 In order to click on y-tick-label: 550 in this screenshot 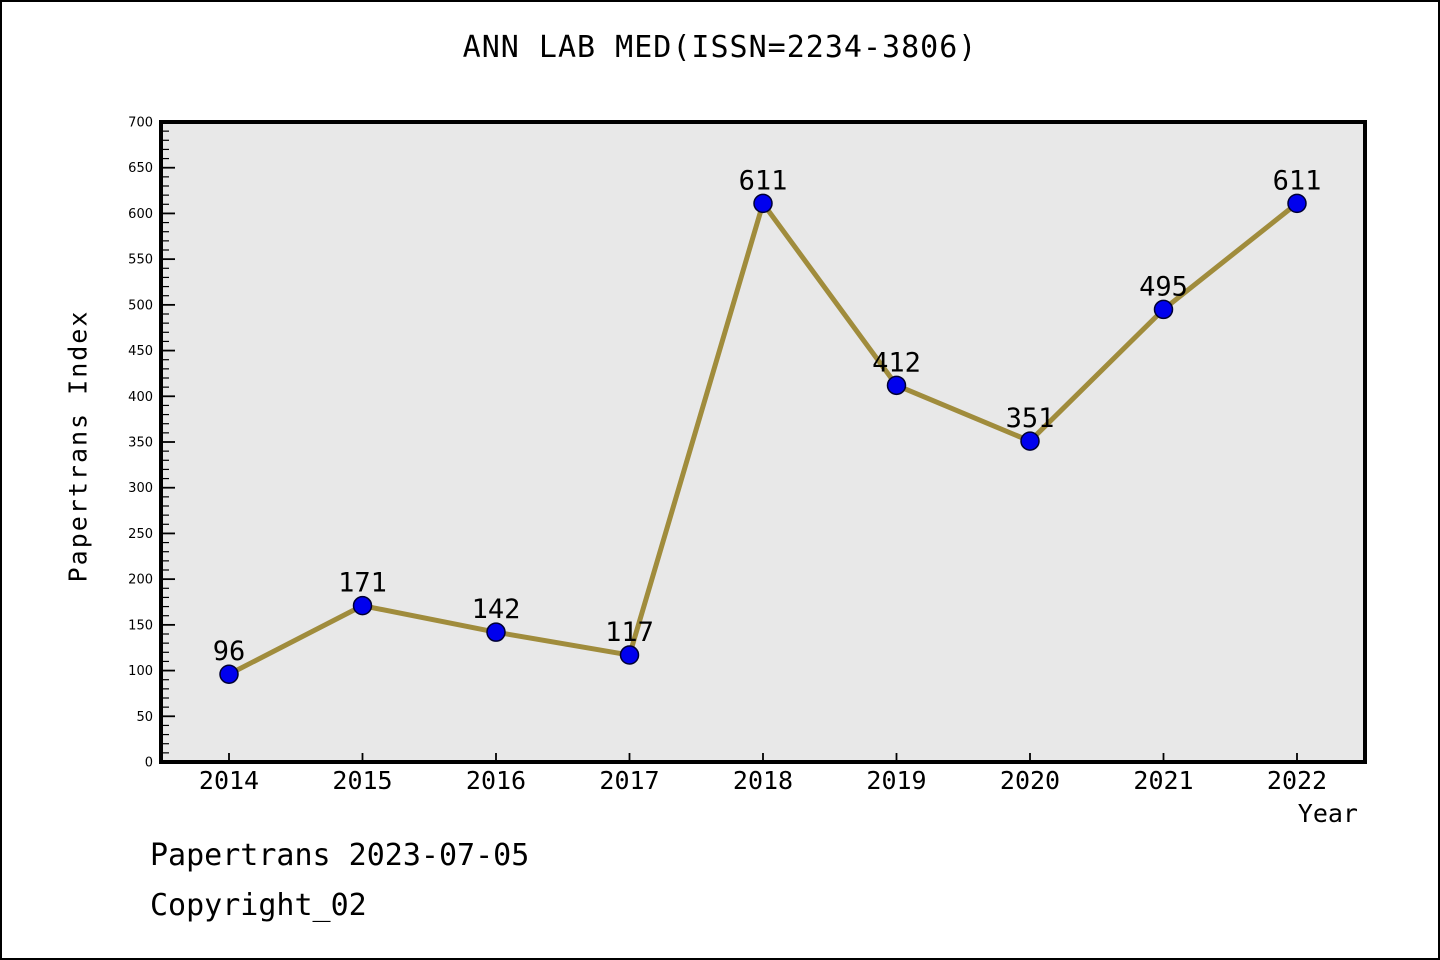, I will do `click(140, 260)`.